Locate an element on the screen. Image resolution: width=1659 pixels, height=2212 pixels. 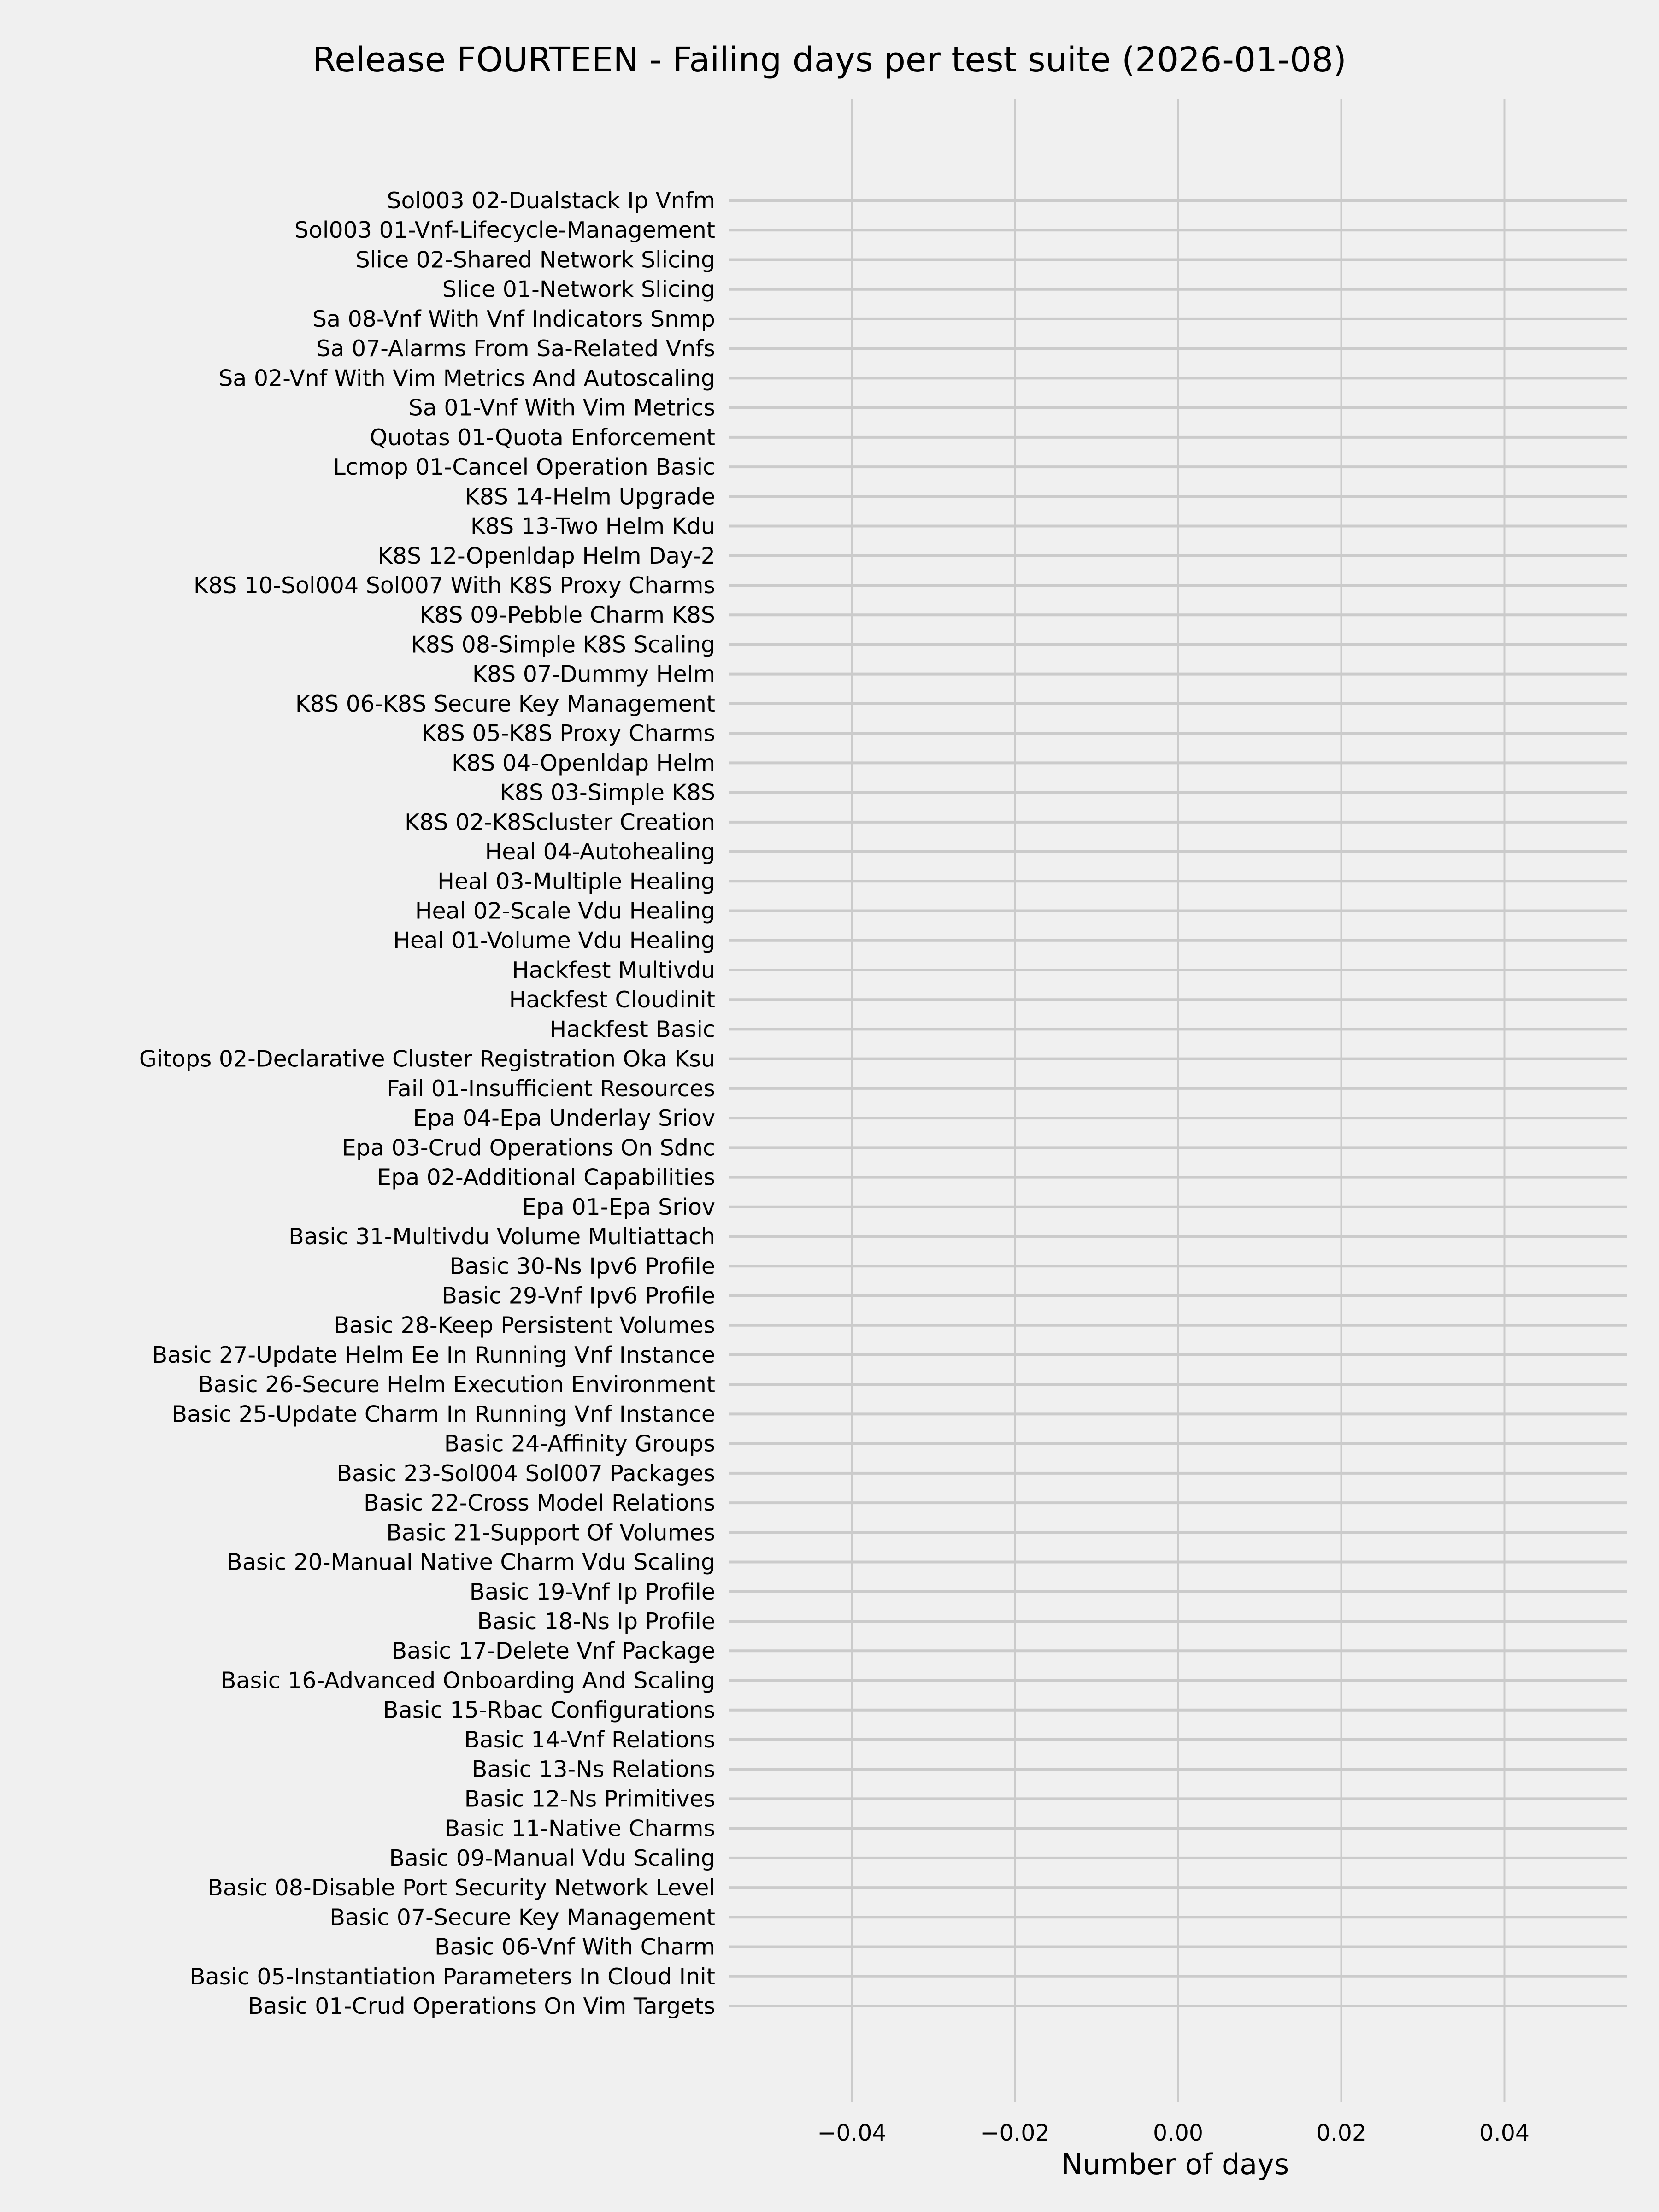
y-tick-label: Sol003 02-Dualstack Ip Vnfm is located at coordinates (551, 201).